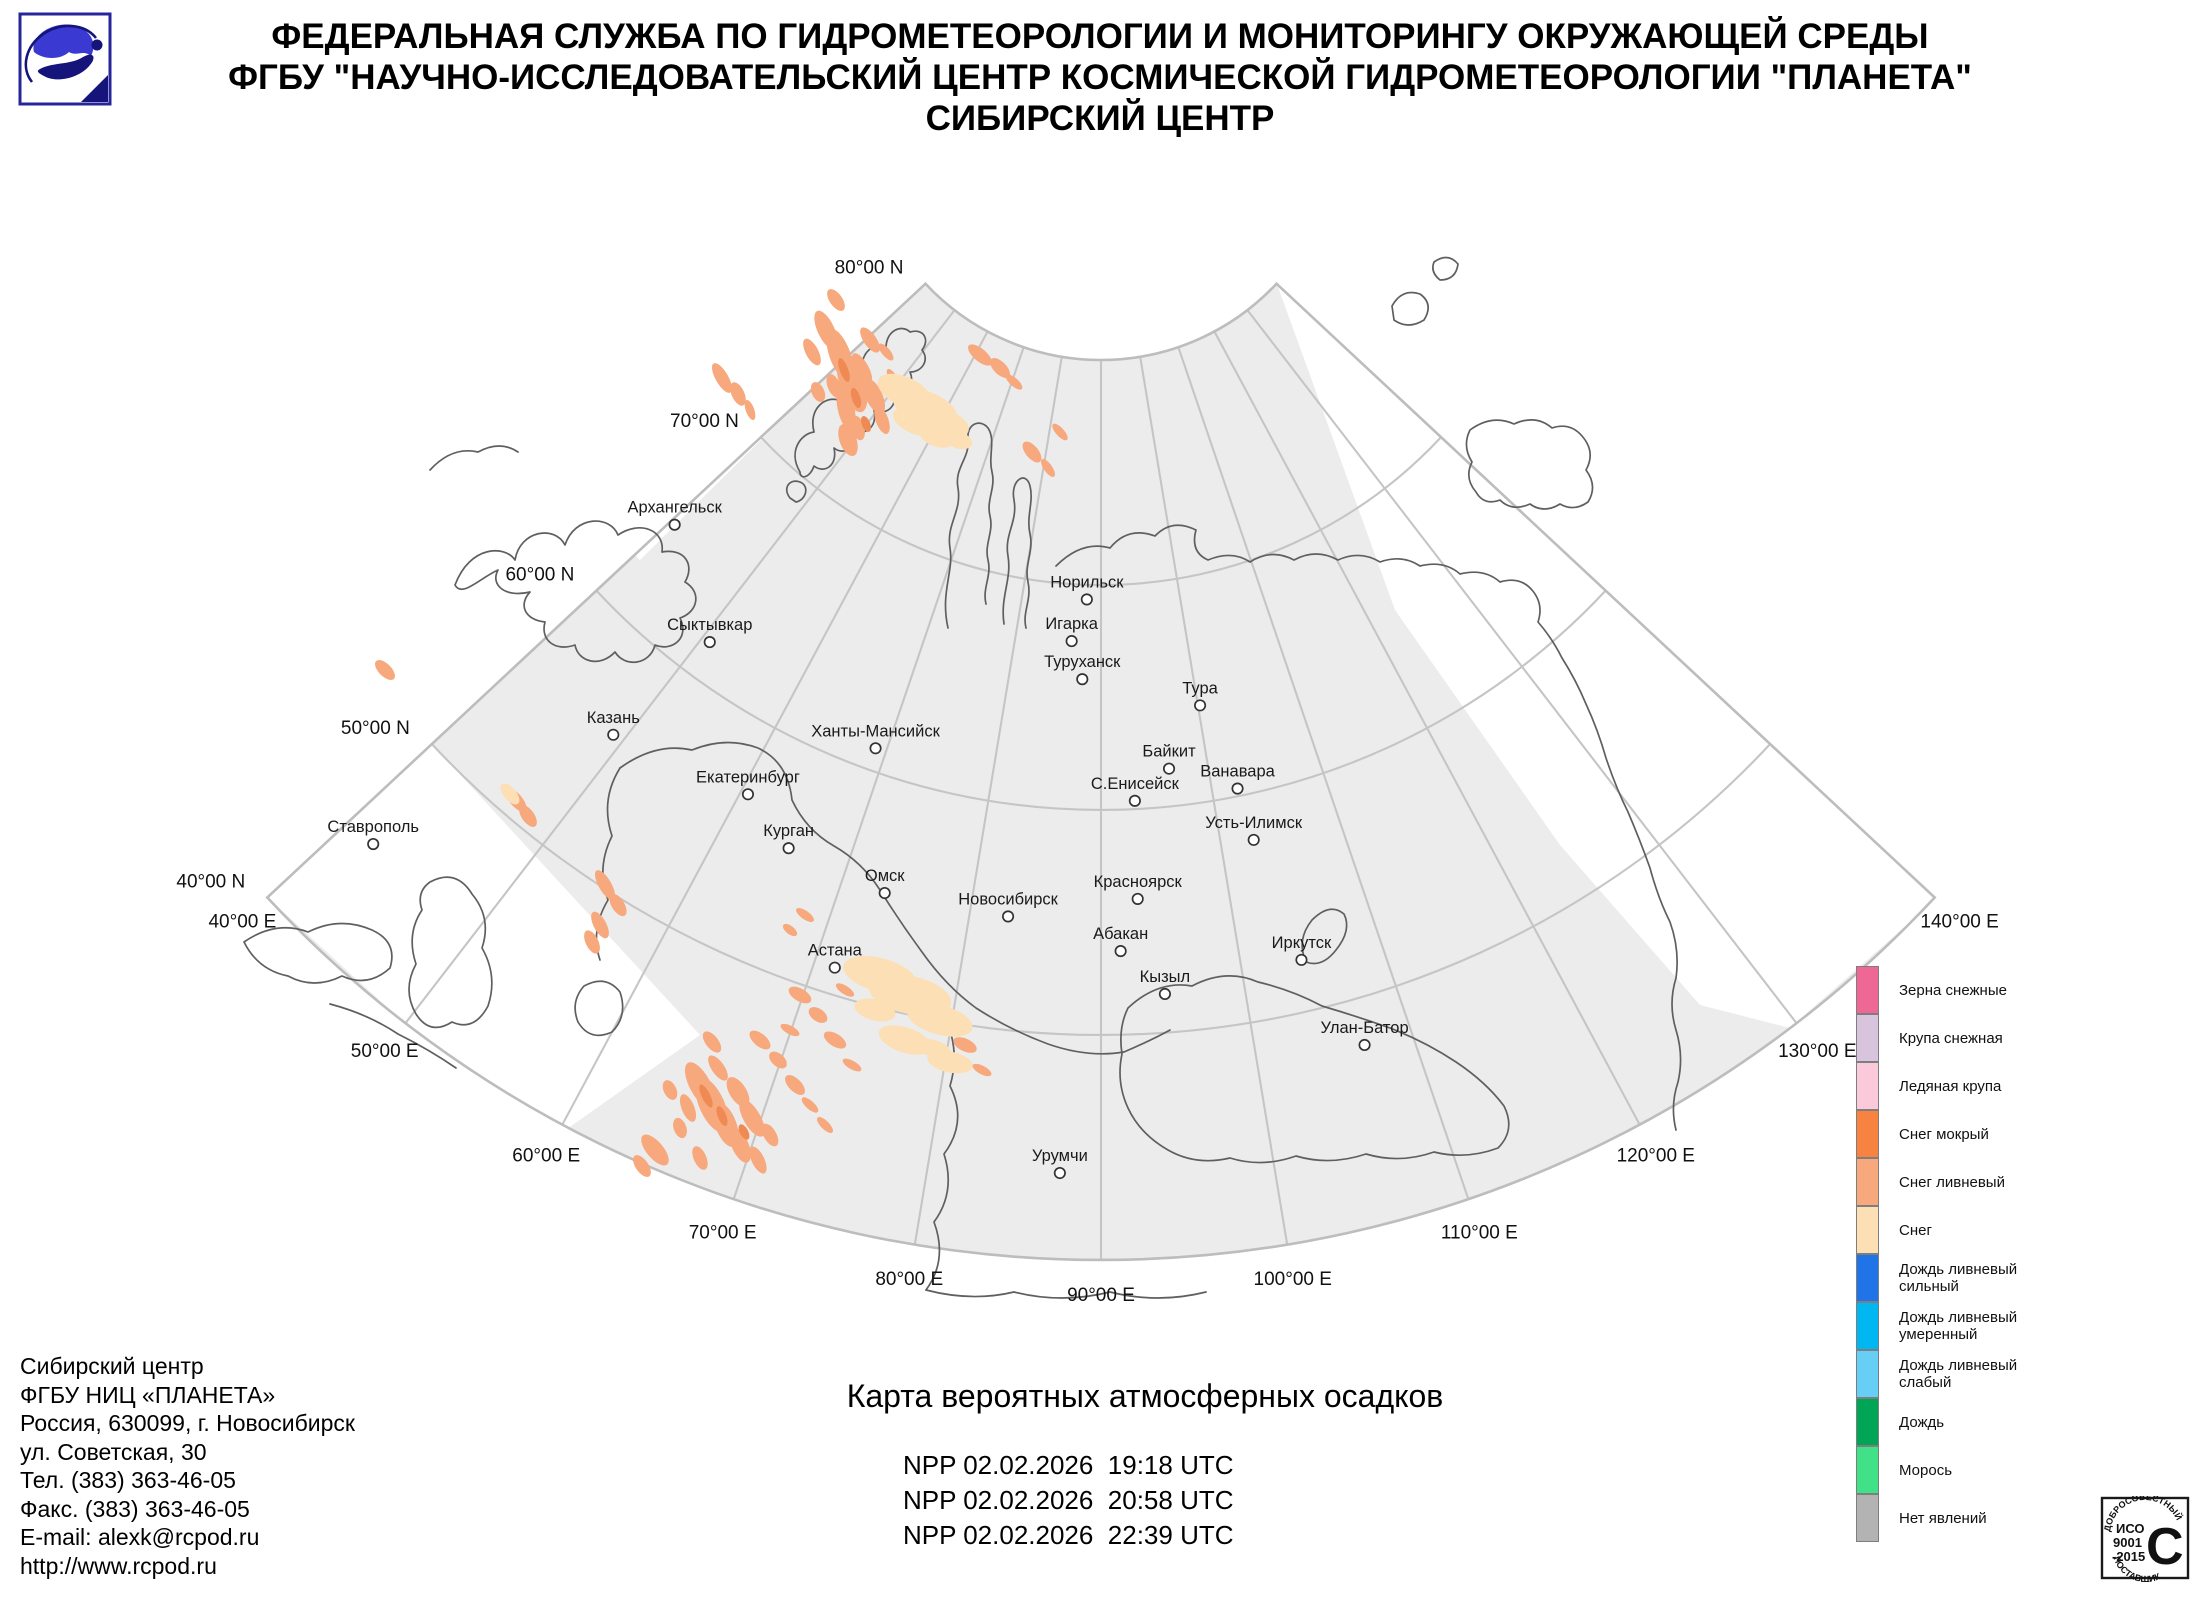 The image size is (2200, 1600). I want to click on legend-item: Нет явлений, so click(2006, 1517).